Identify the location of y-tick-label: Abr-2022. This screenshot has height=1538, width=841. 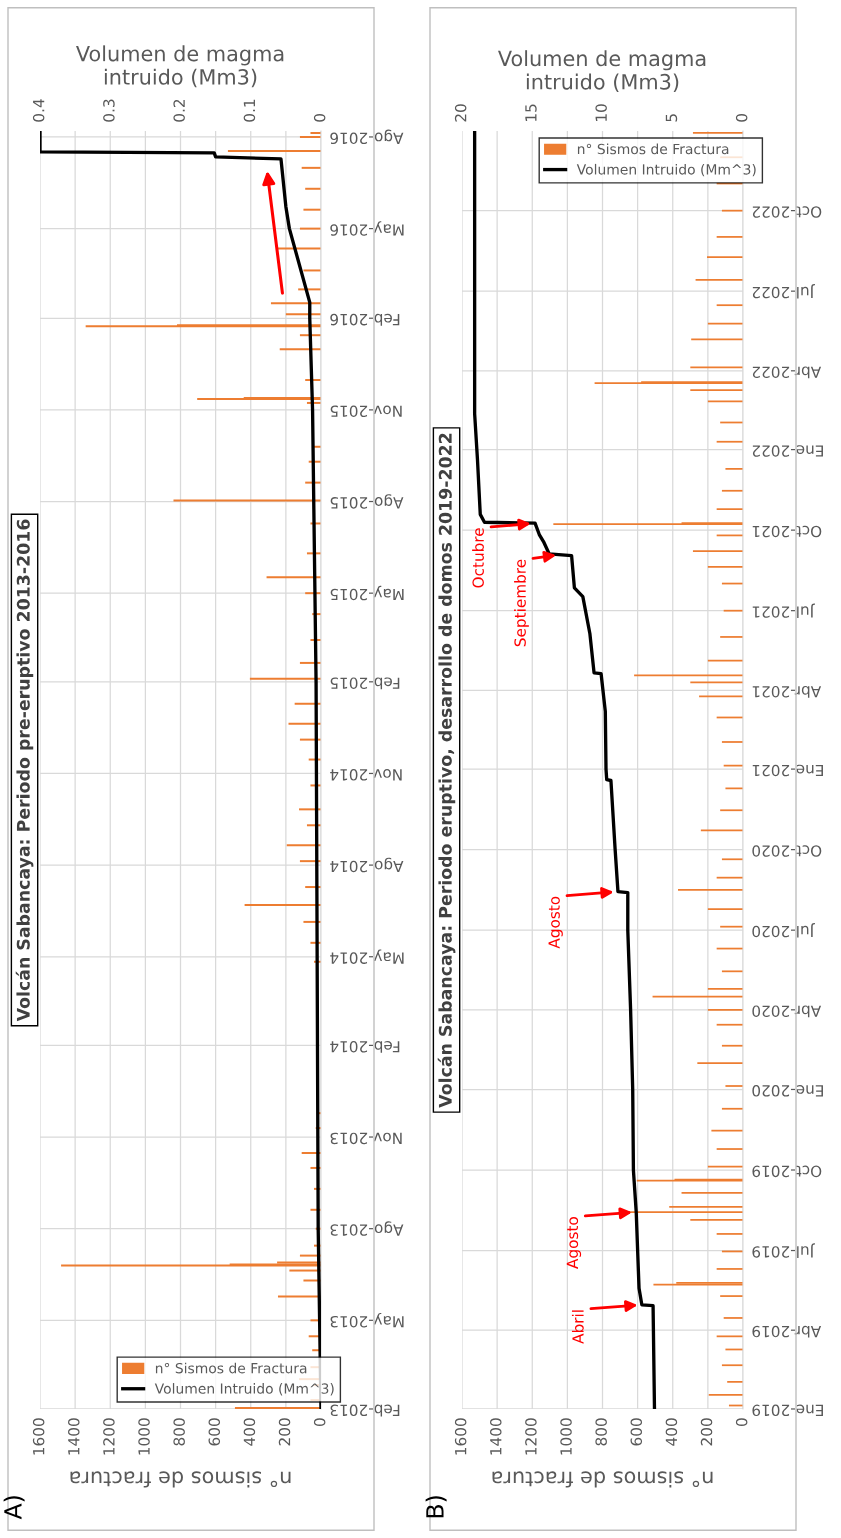
(787, 372).